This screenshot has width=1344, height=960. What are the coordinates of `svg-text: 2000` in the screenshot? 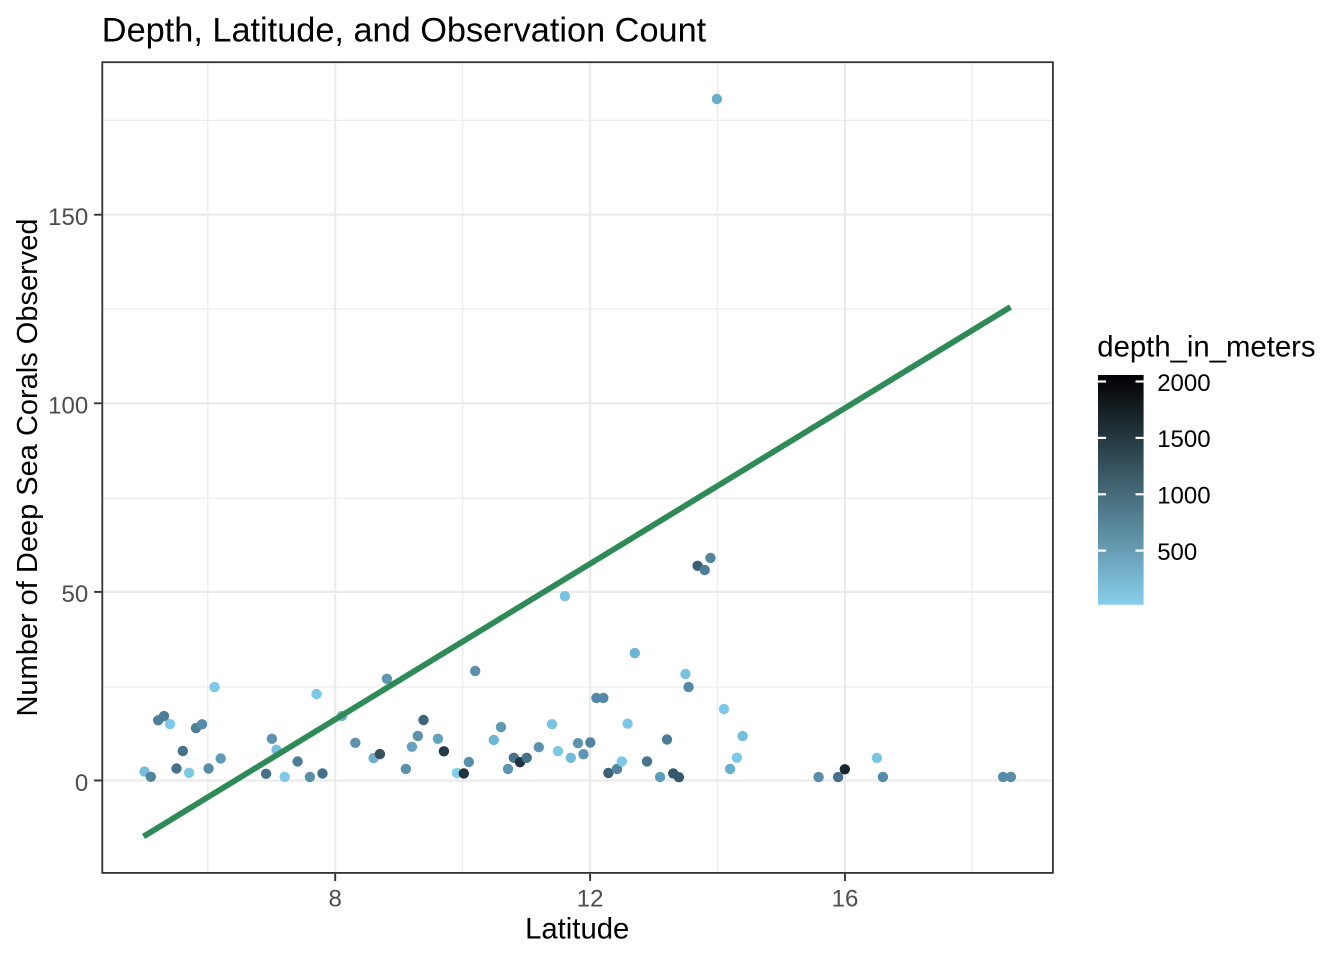 It's located at (1183, 383).